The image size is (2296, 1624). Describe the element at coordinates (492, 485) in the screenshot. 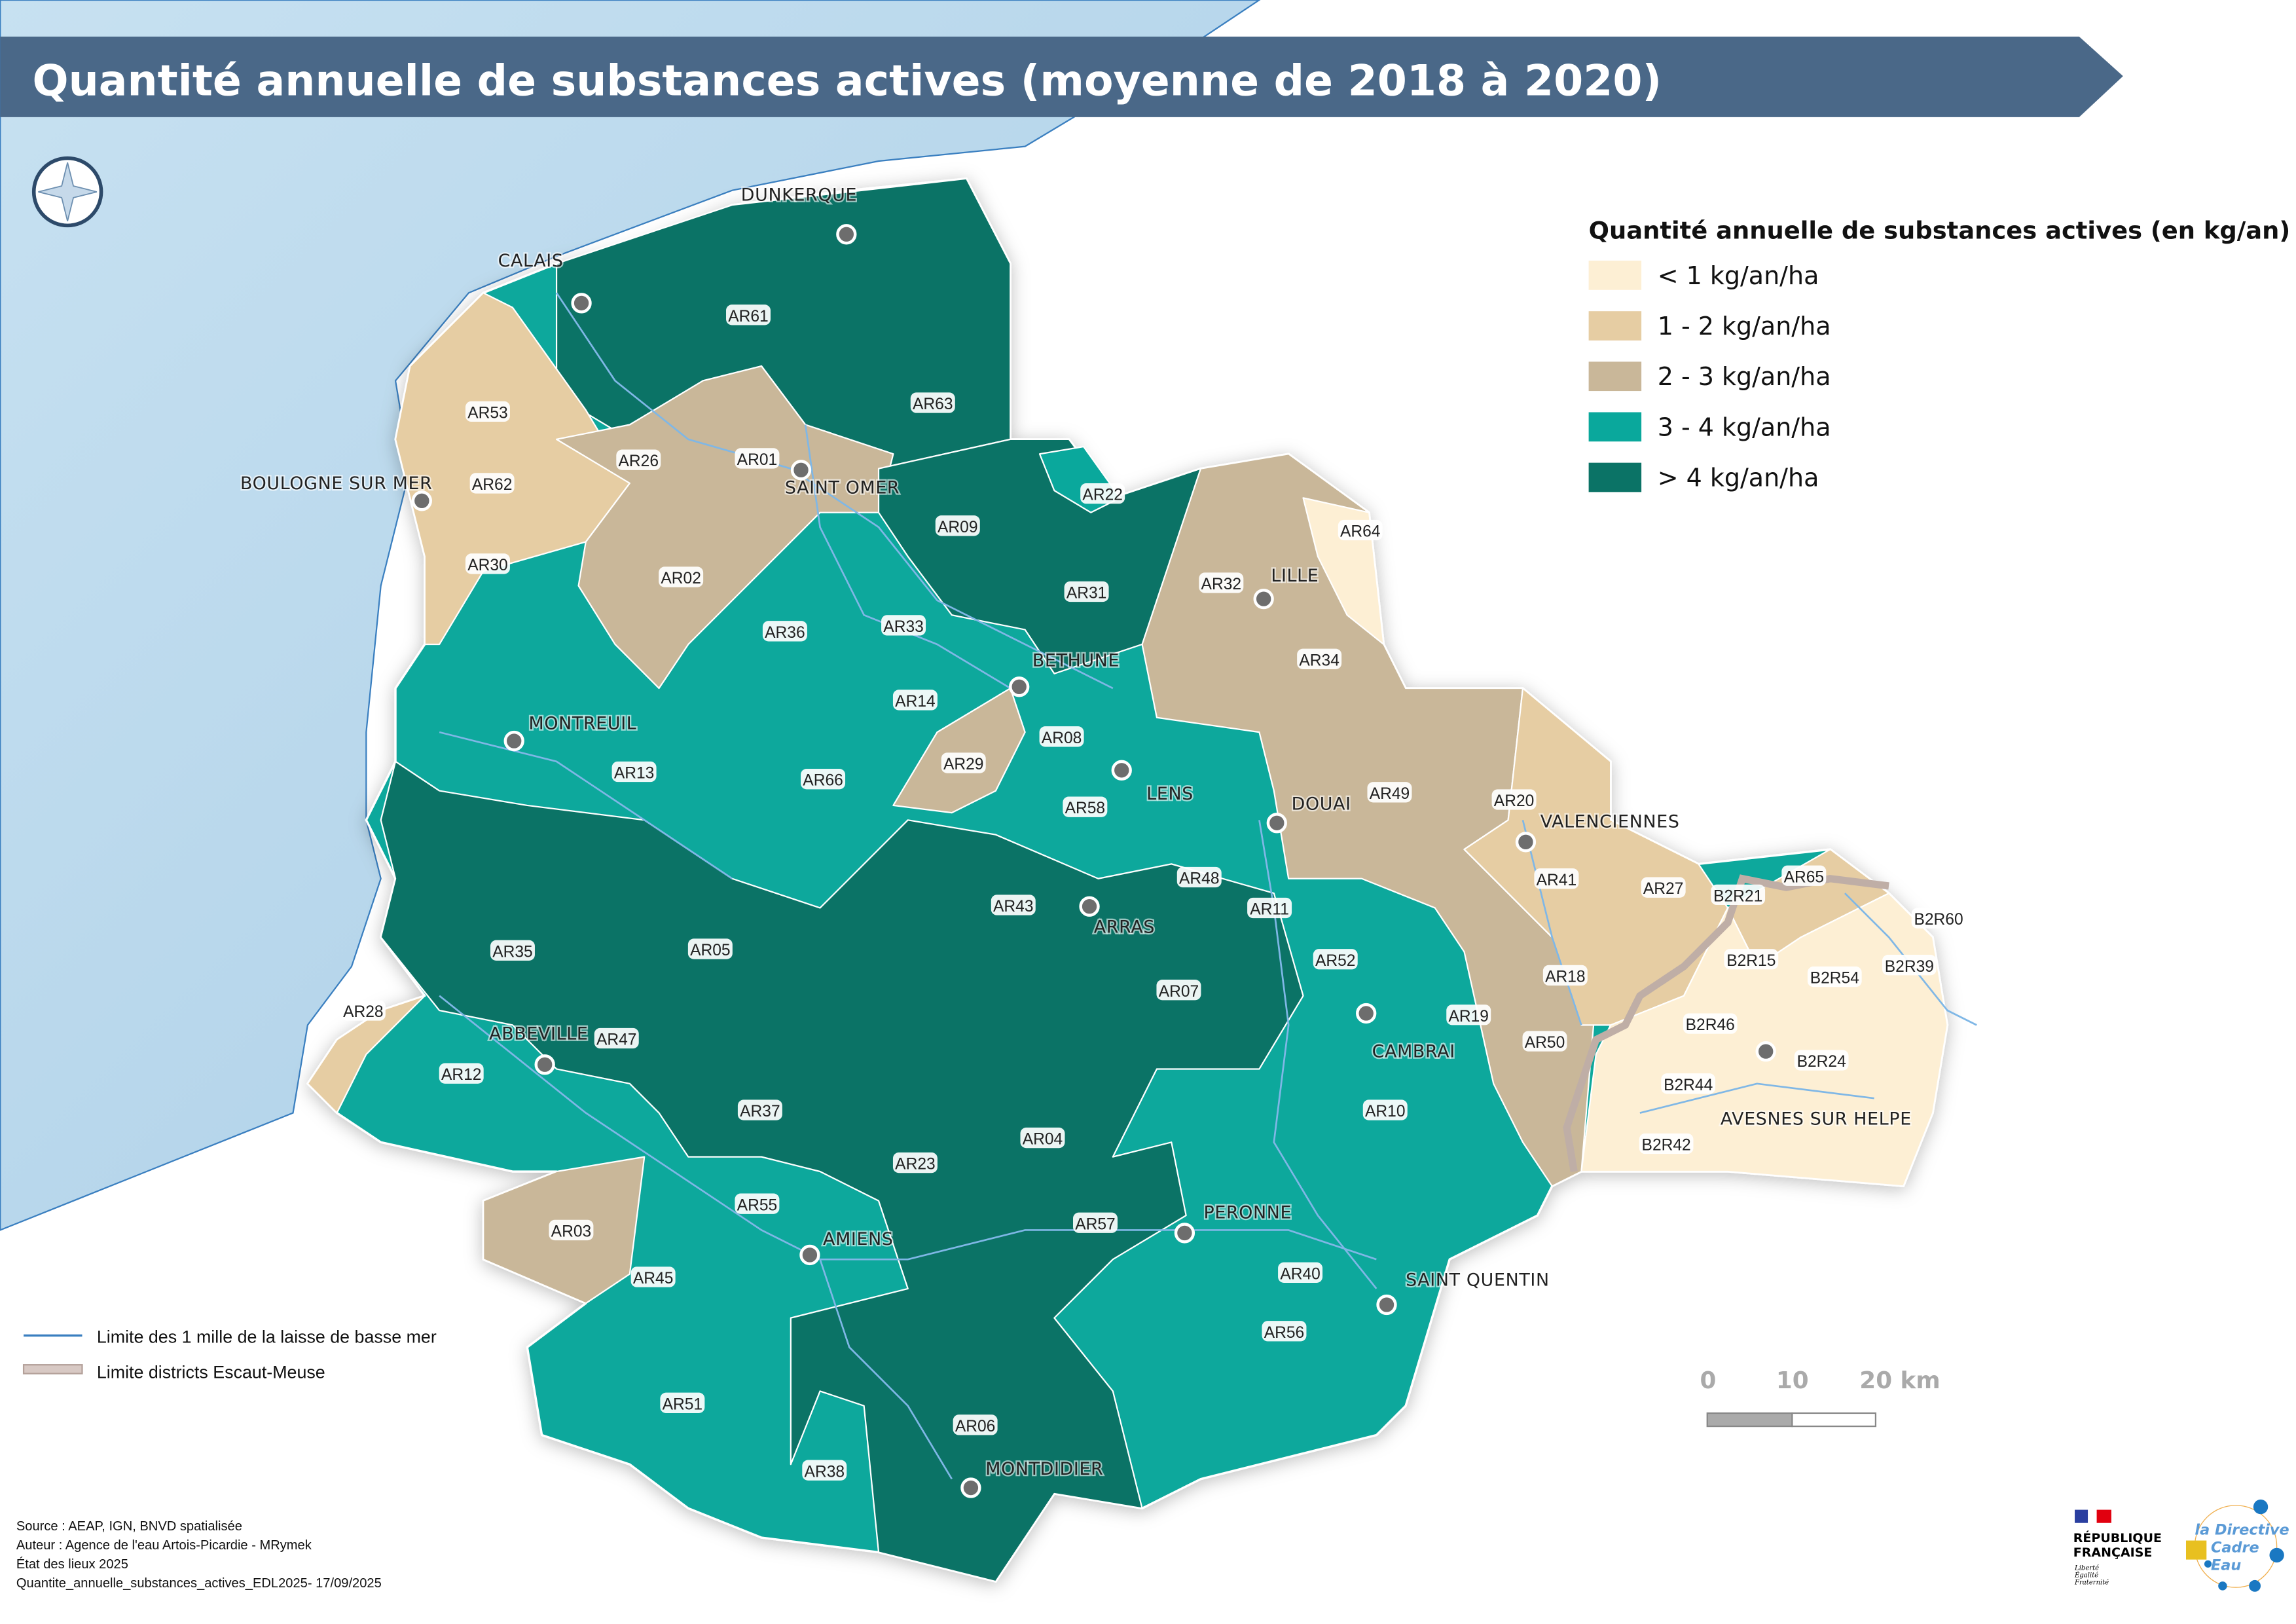

I see `svg-text: AR62` at that location.